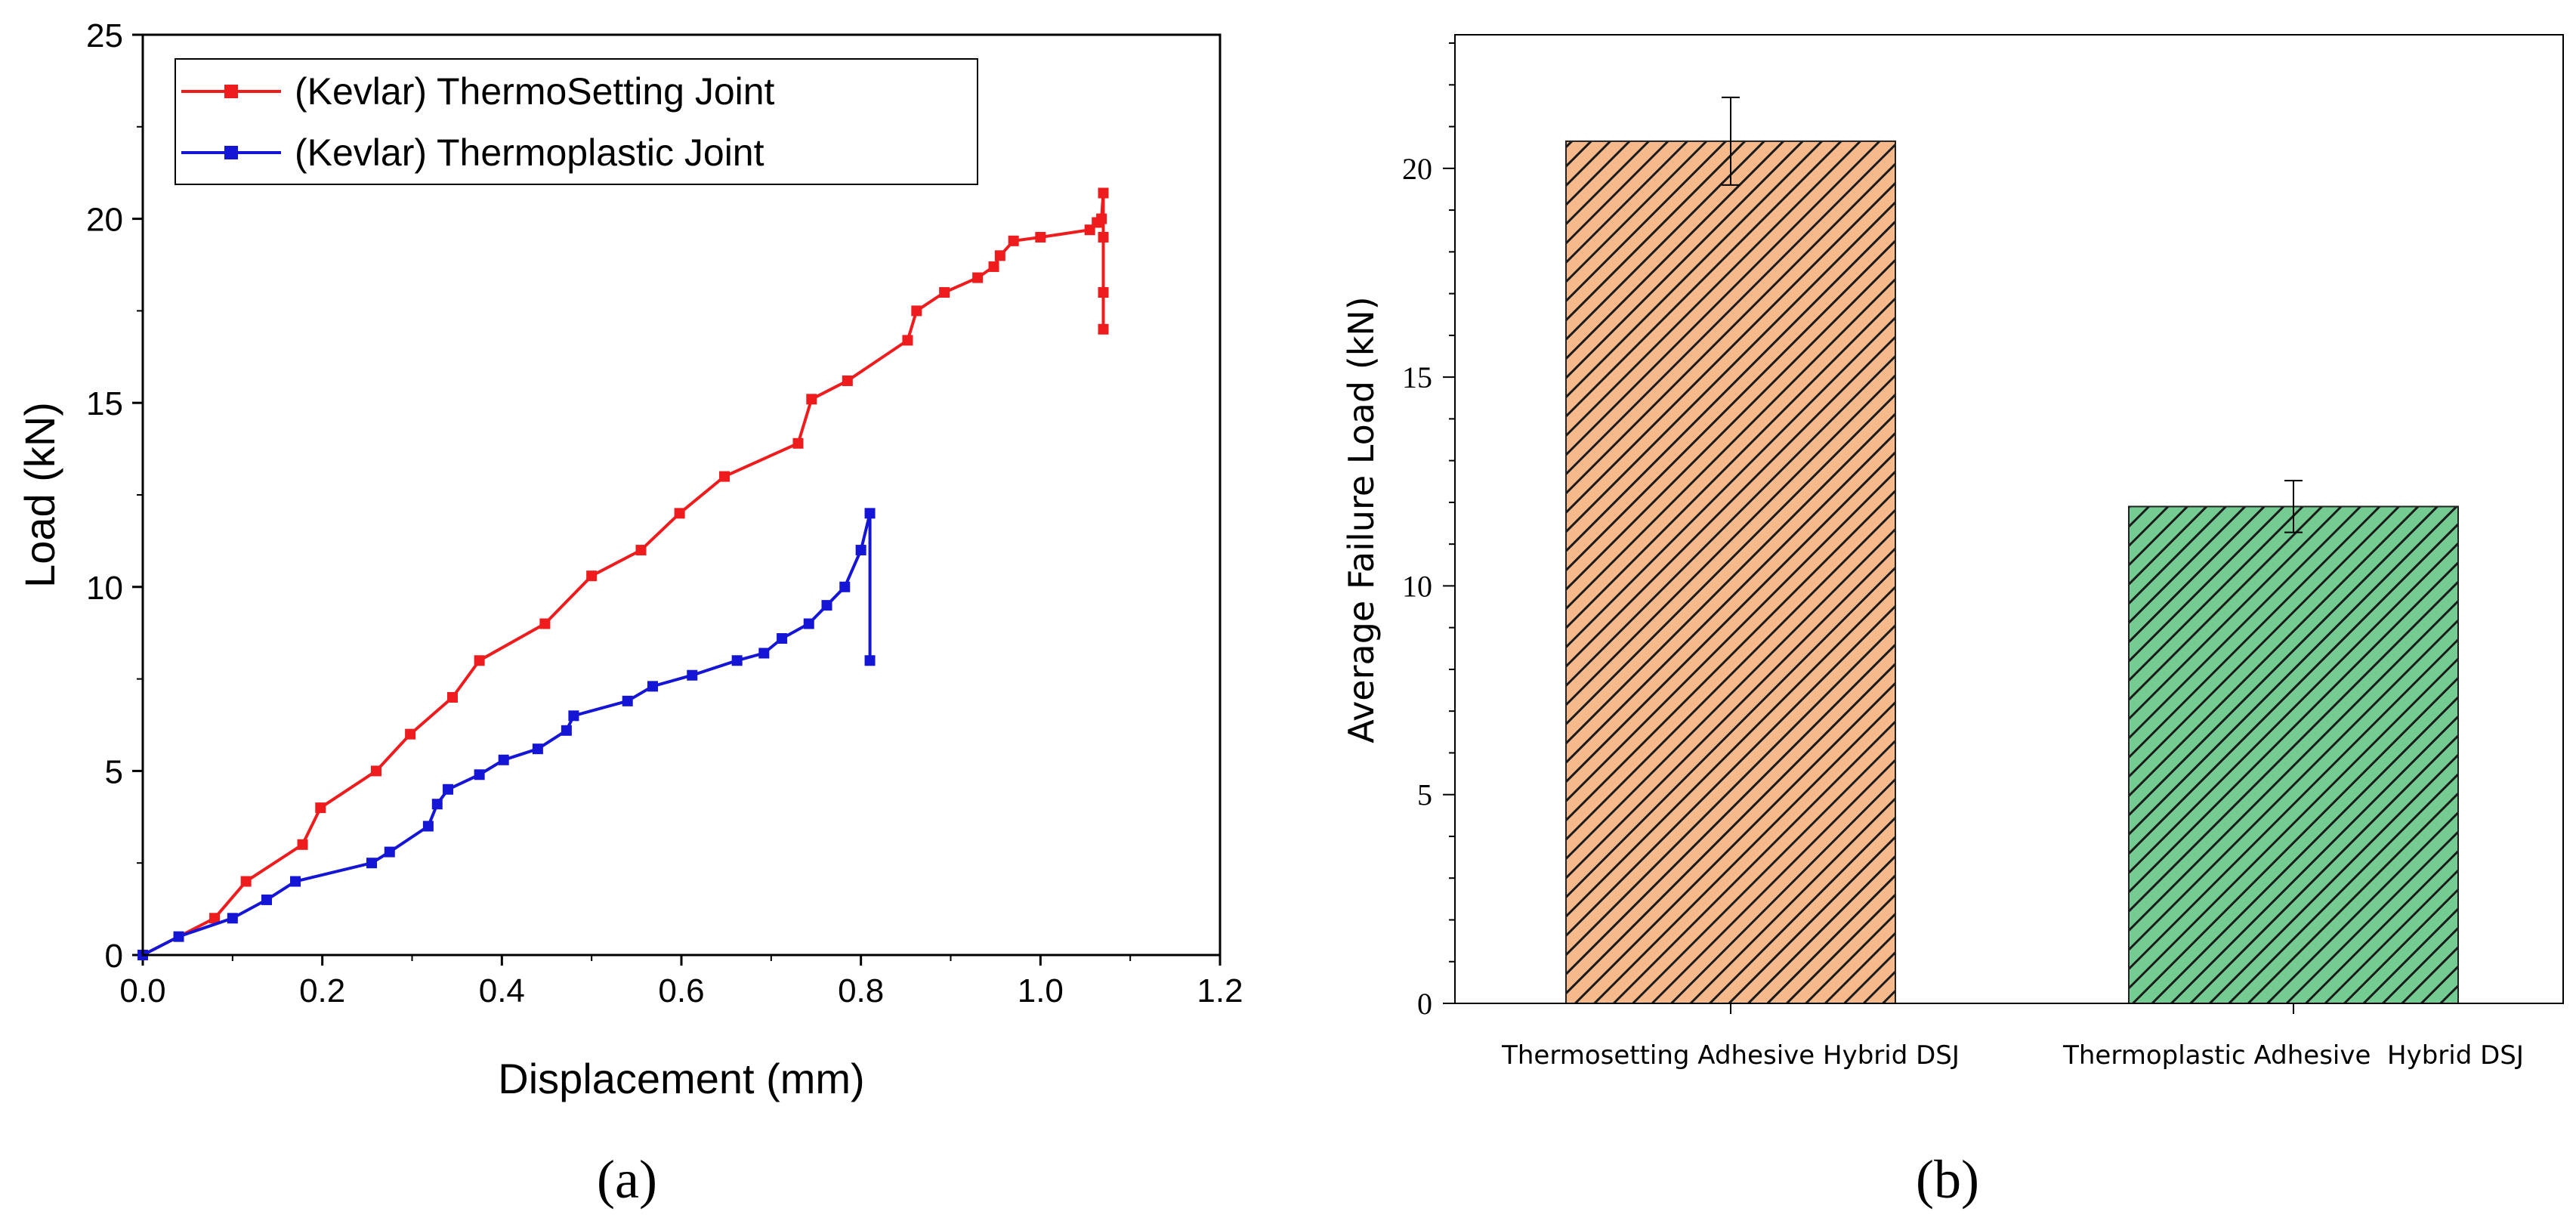  I want to click on y-tick-label-a: 20, so click(104, 220).